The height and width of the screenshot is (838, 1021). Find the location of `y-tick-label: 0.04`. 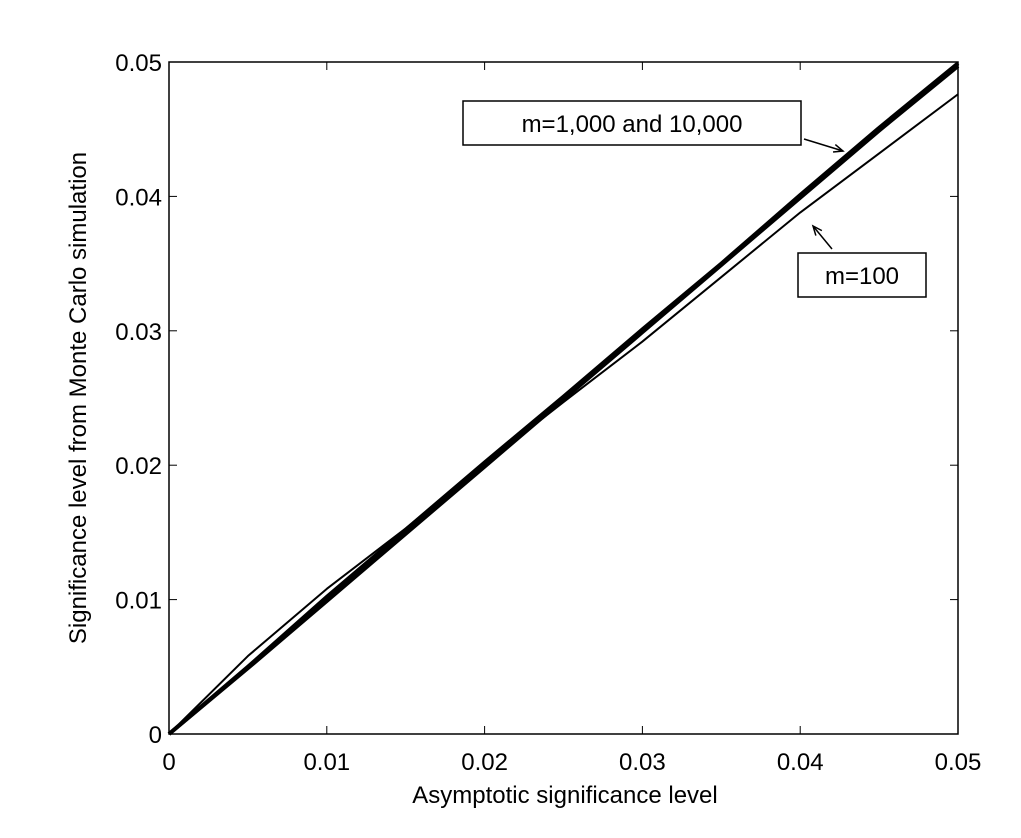

y-tick-label: 0.04 is located at coordinates (138, 197).